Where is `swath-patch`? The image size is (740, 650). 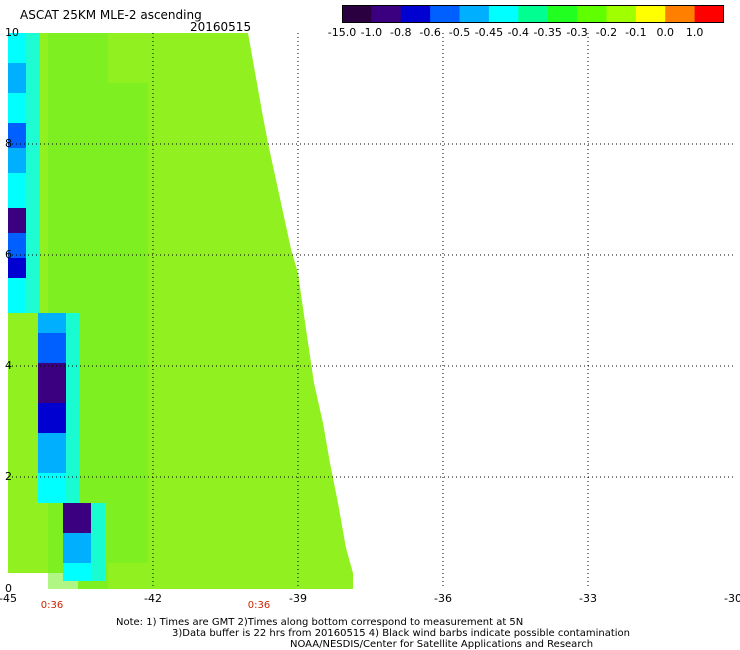
swath-patch is located at coordinates (128, 323).